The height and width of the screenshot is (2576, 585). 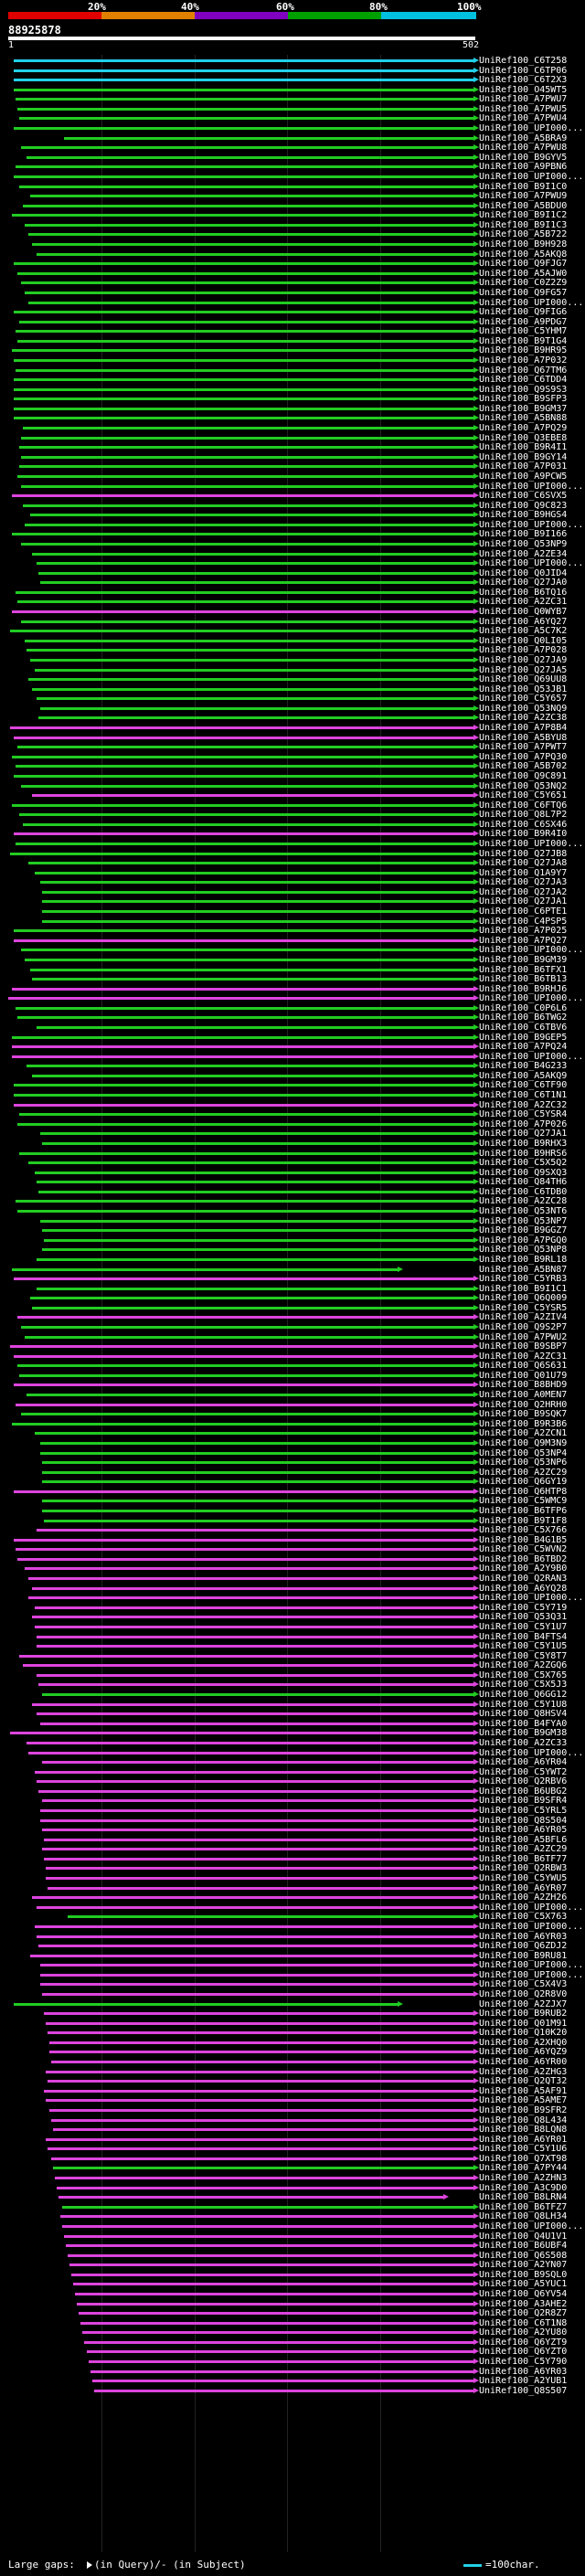 I want to click on hit-label: UniRef100_A2YN07, so click(x=523, y=2265).